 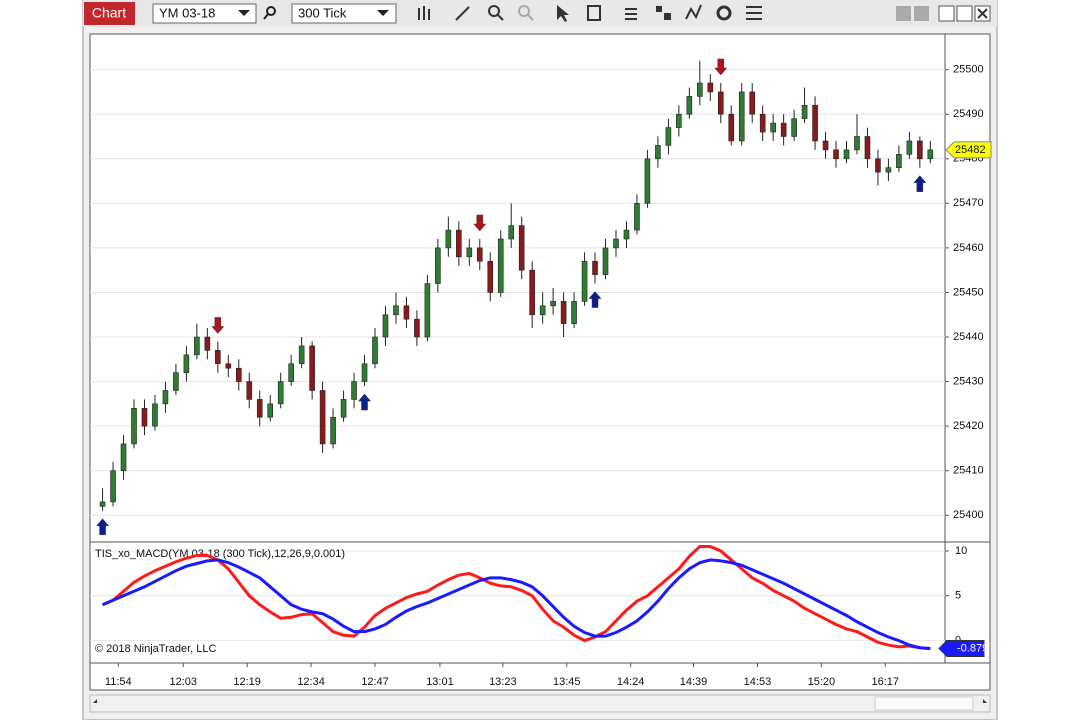 I want to click on x-tick-label: 13:45, so click(x=567, y=682).